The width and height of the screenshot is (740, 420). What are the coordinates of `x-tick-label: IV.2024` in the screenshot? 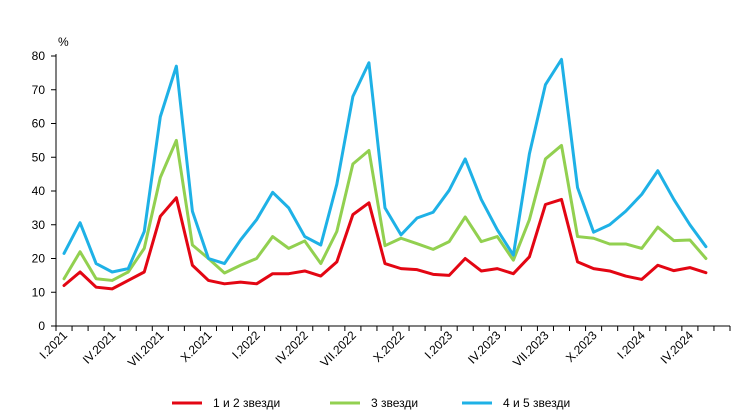 It's located at (677, 347).